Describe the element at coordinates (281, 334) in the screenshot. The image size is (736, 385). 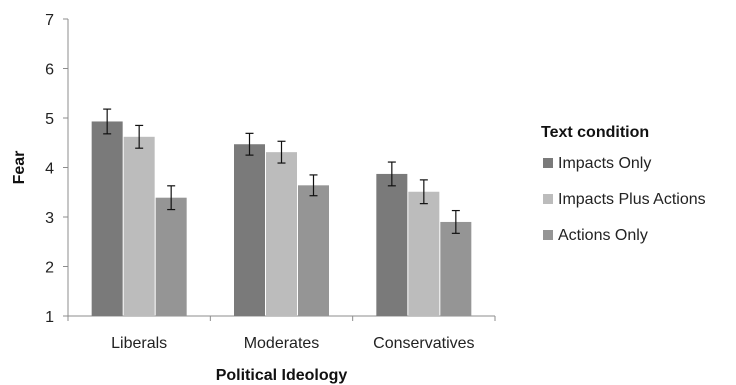
I see `x-tick-group: Liberals Moderates Conservatives` at that location.